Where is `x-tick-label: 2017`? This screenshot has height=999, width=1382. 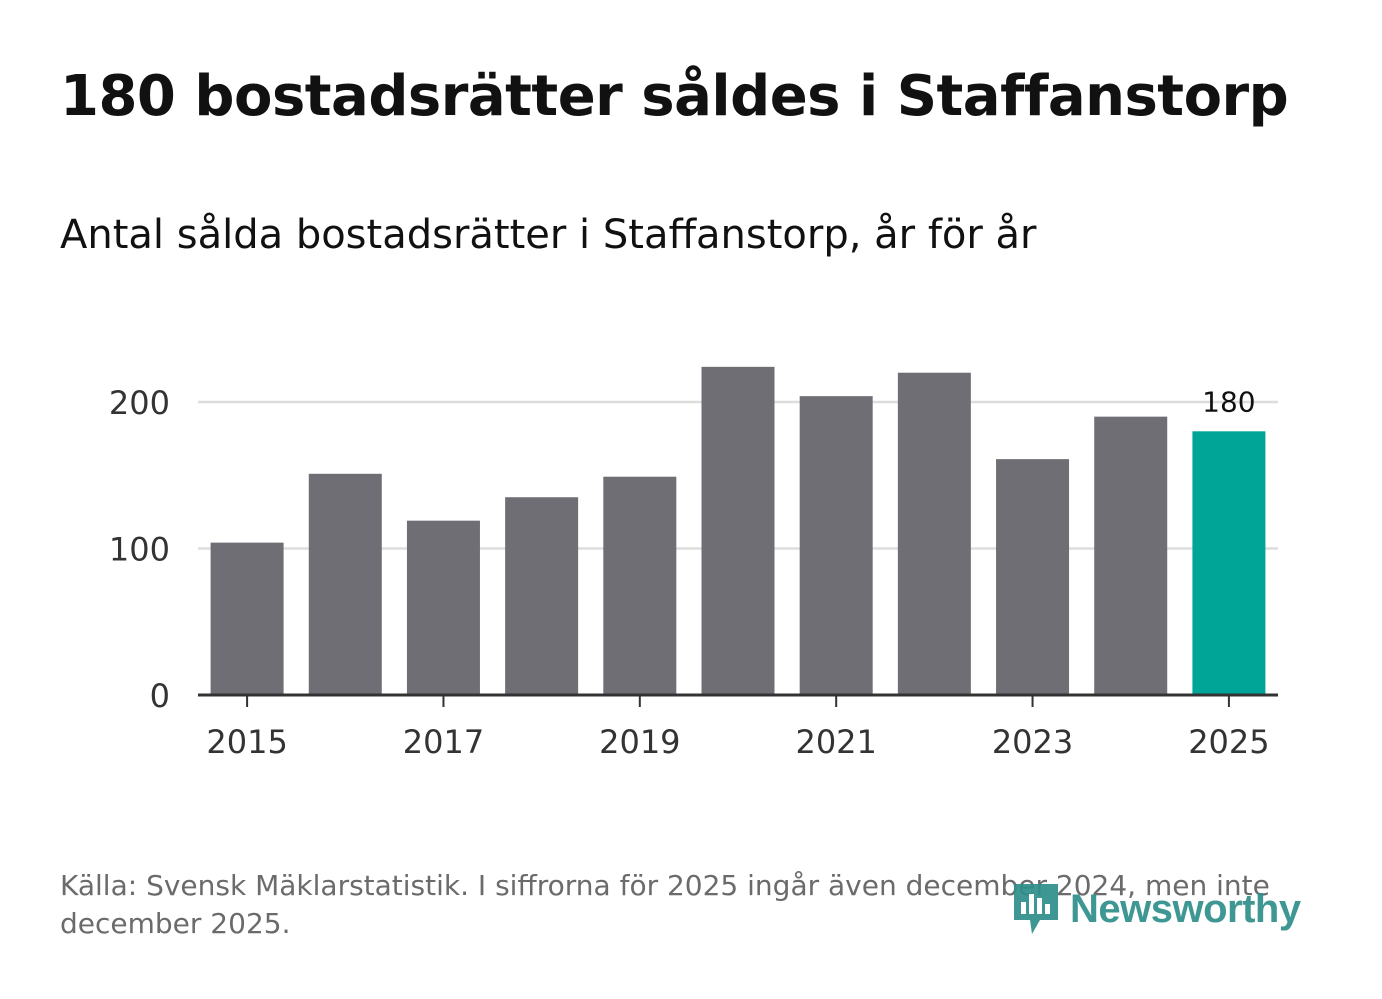 x-tick-label: 2017 is located at coordinates (443, 742).